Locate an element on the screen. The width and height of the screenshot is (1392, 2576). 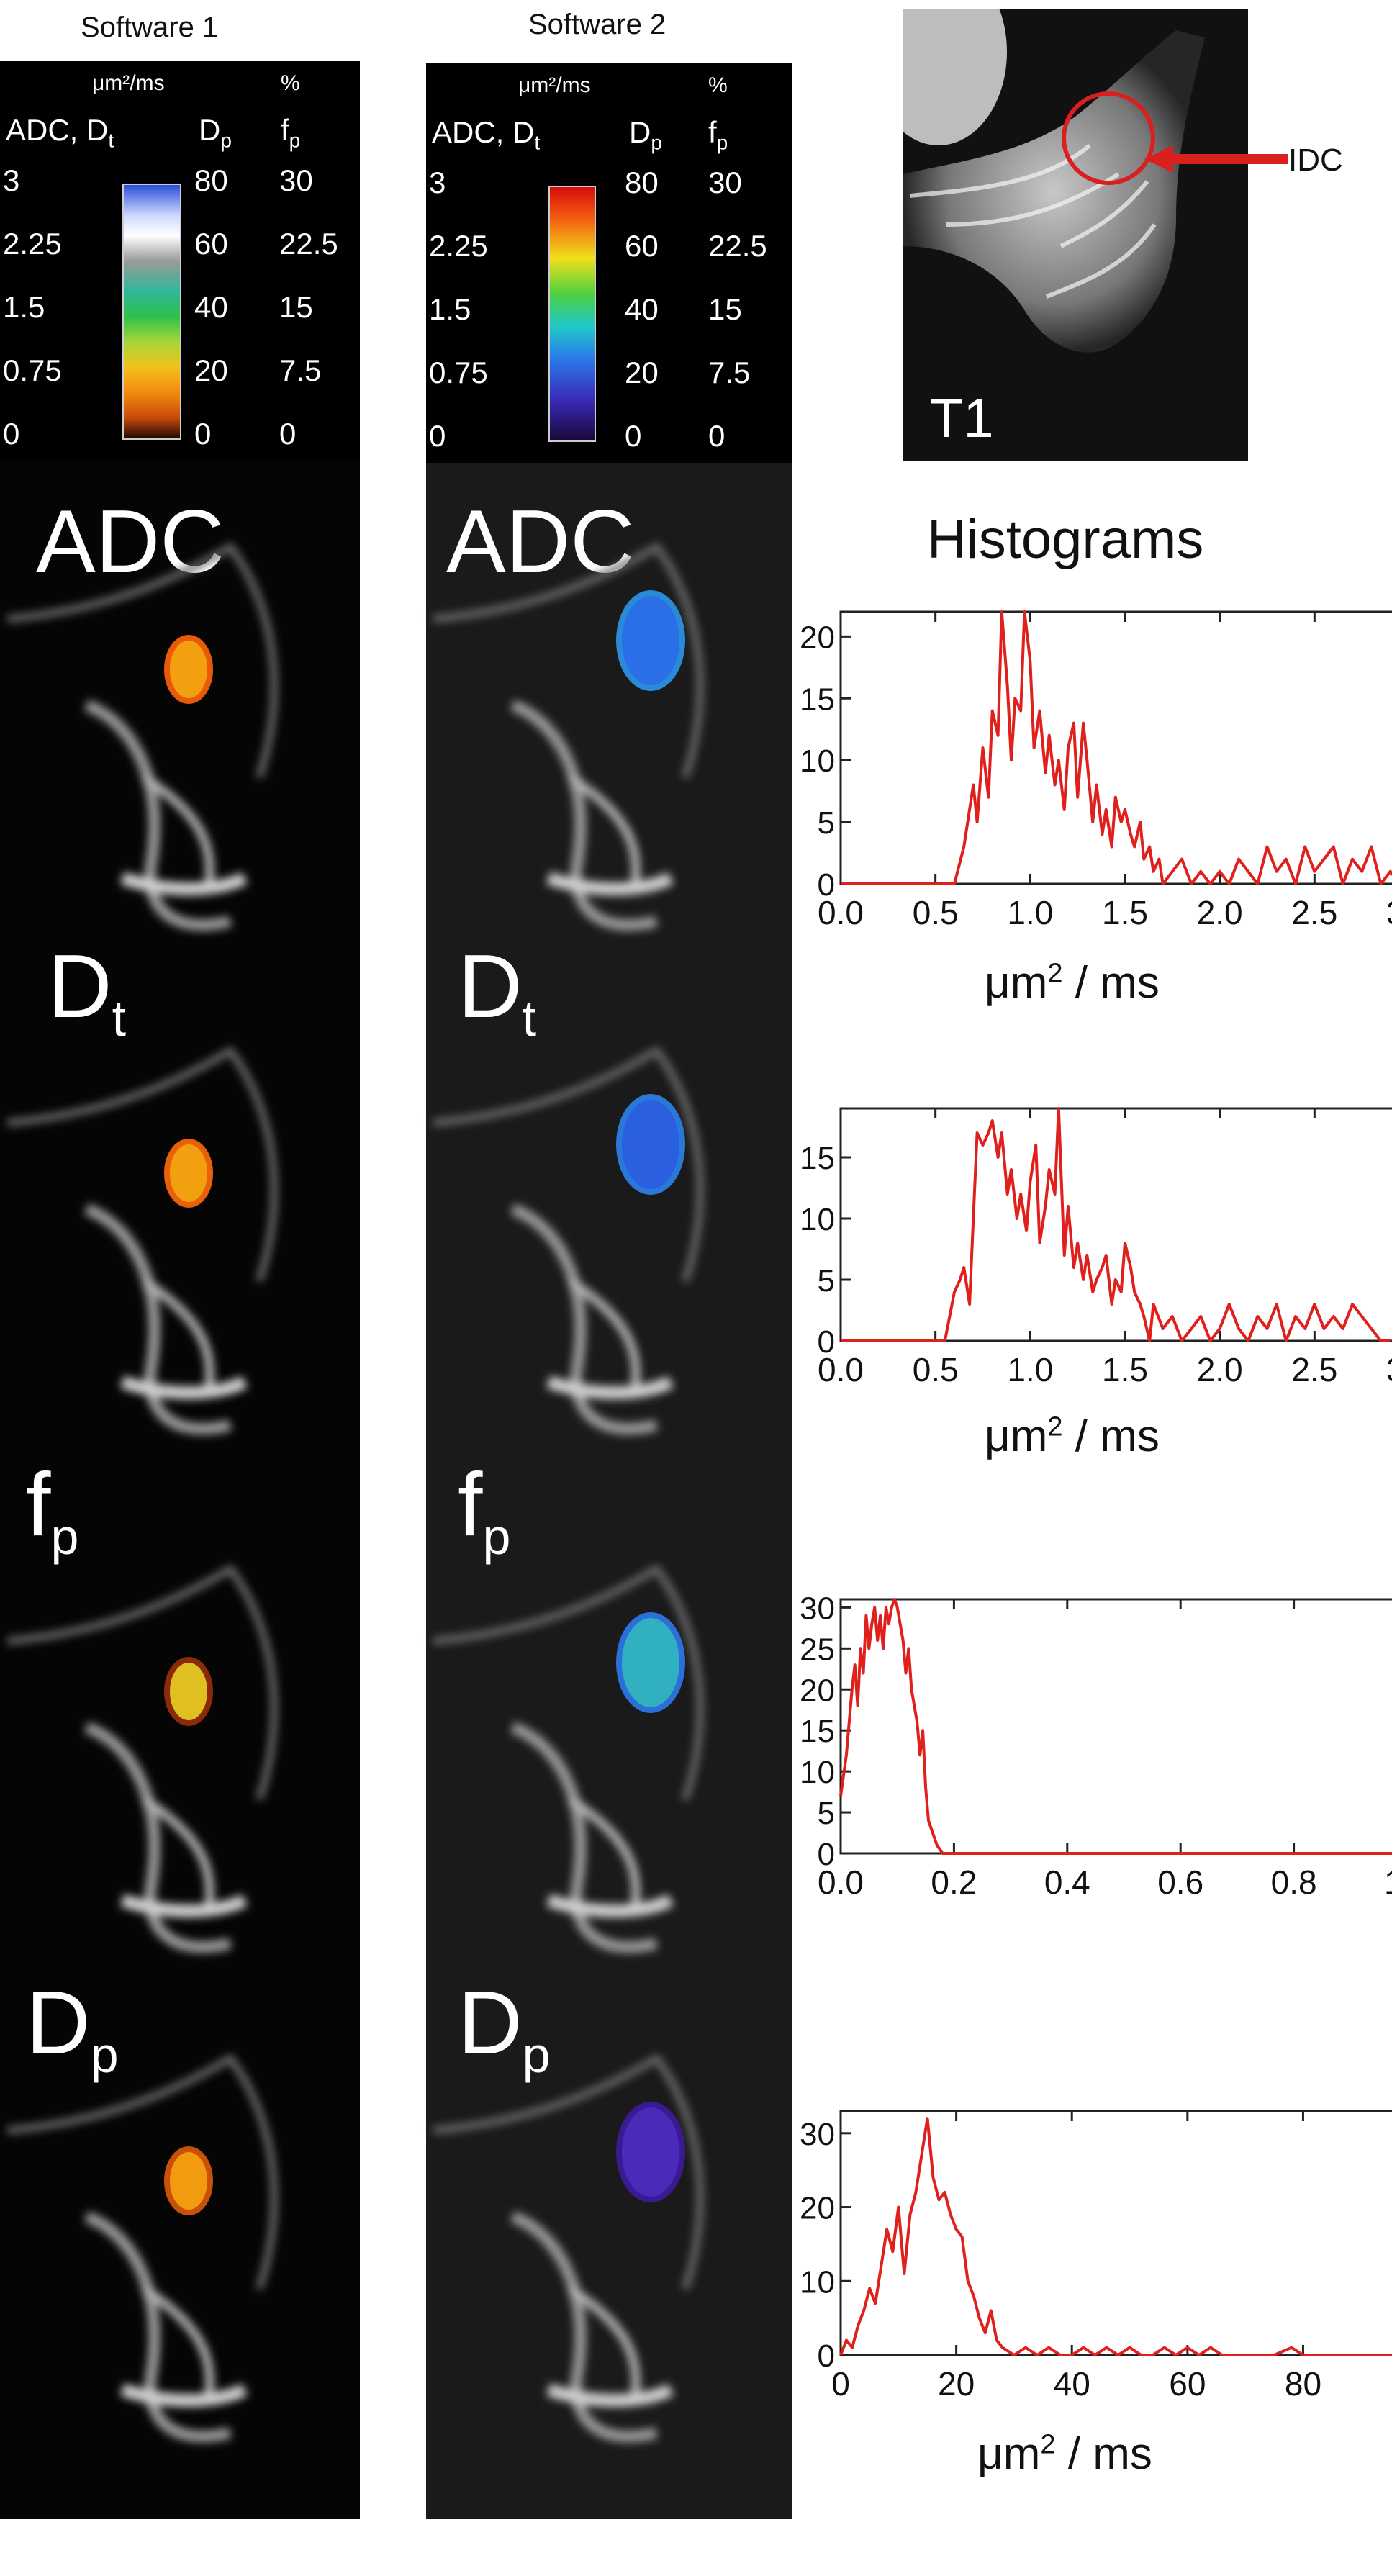
hist-dp-xlabel: μm2 / ms is located at coordinates (1064, 2454).